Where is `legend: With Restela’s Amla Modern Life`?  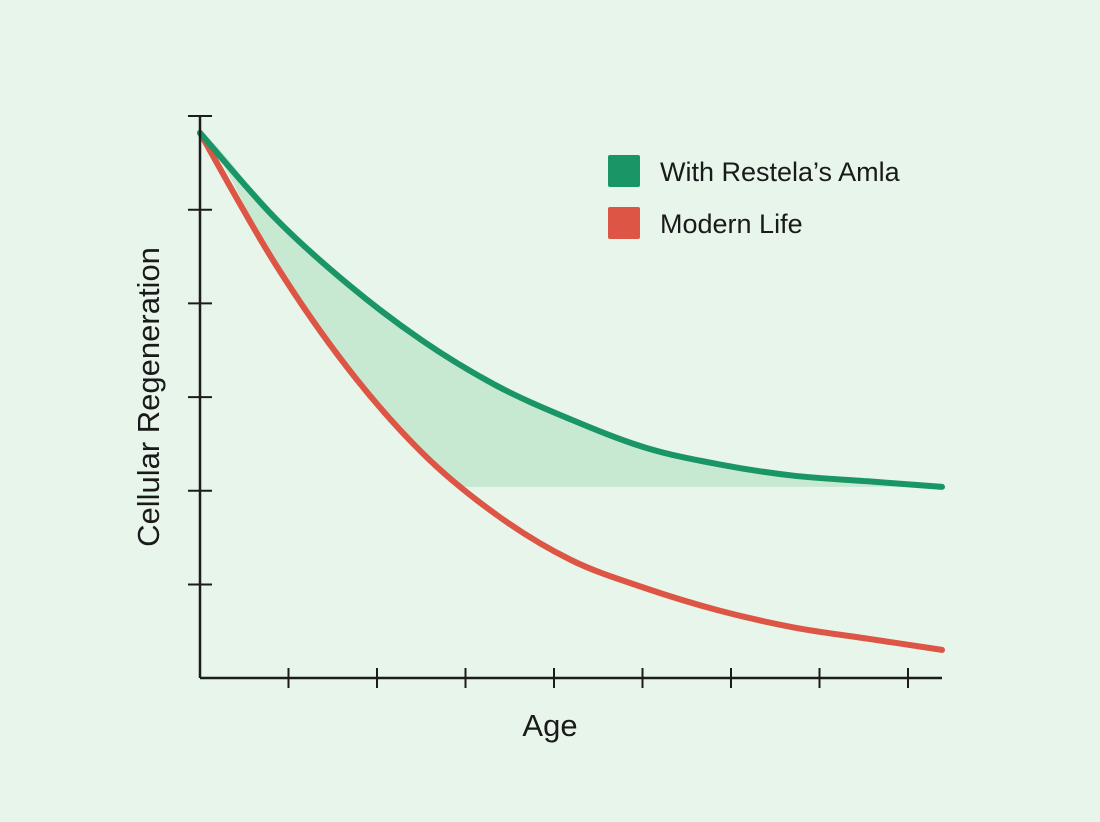
legend: With Restela’s Amla Modern Life is located at coordinates (754, 197).